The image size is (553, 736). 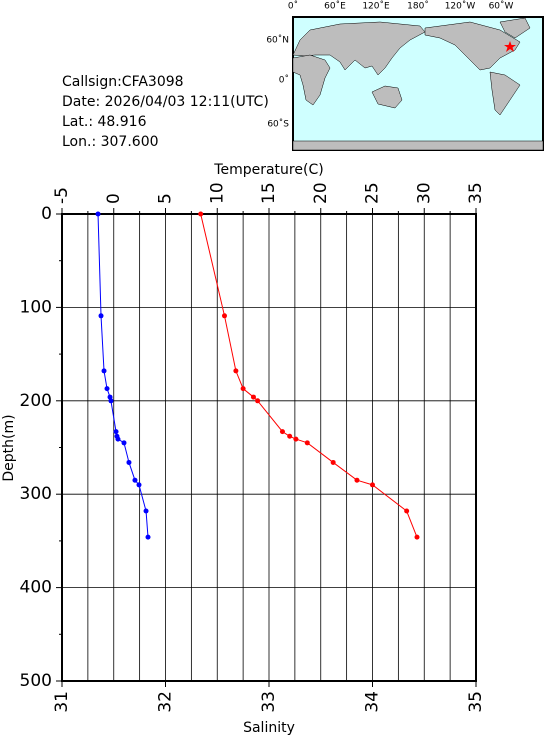 I want to click on north-america, so click(x=472, y=46).